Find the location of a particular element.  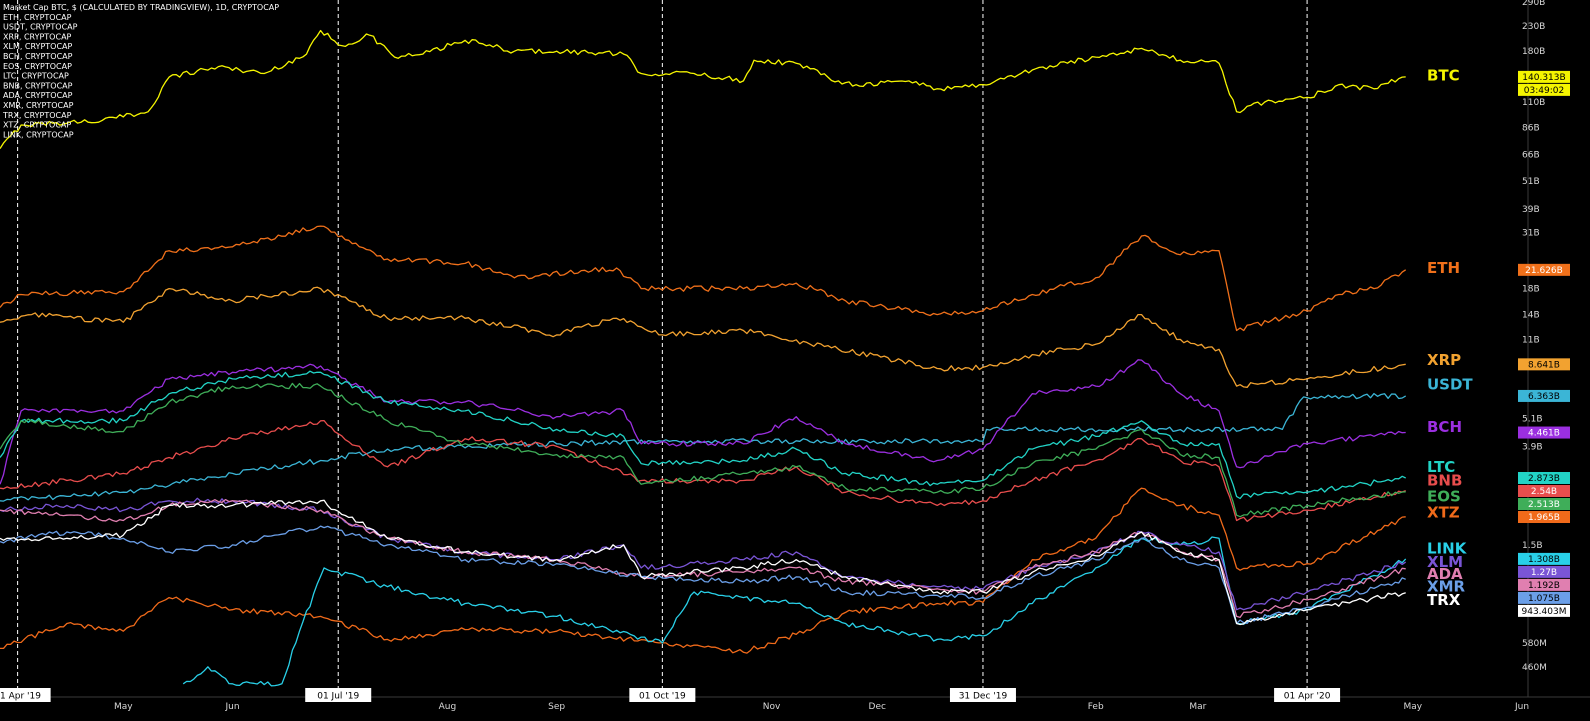

x-tick-label: Nov is located at coordinates (772, 707).